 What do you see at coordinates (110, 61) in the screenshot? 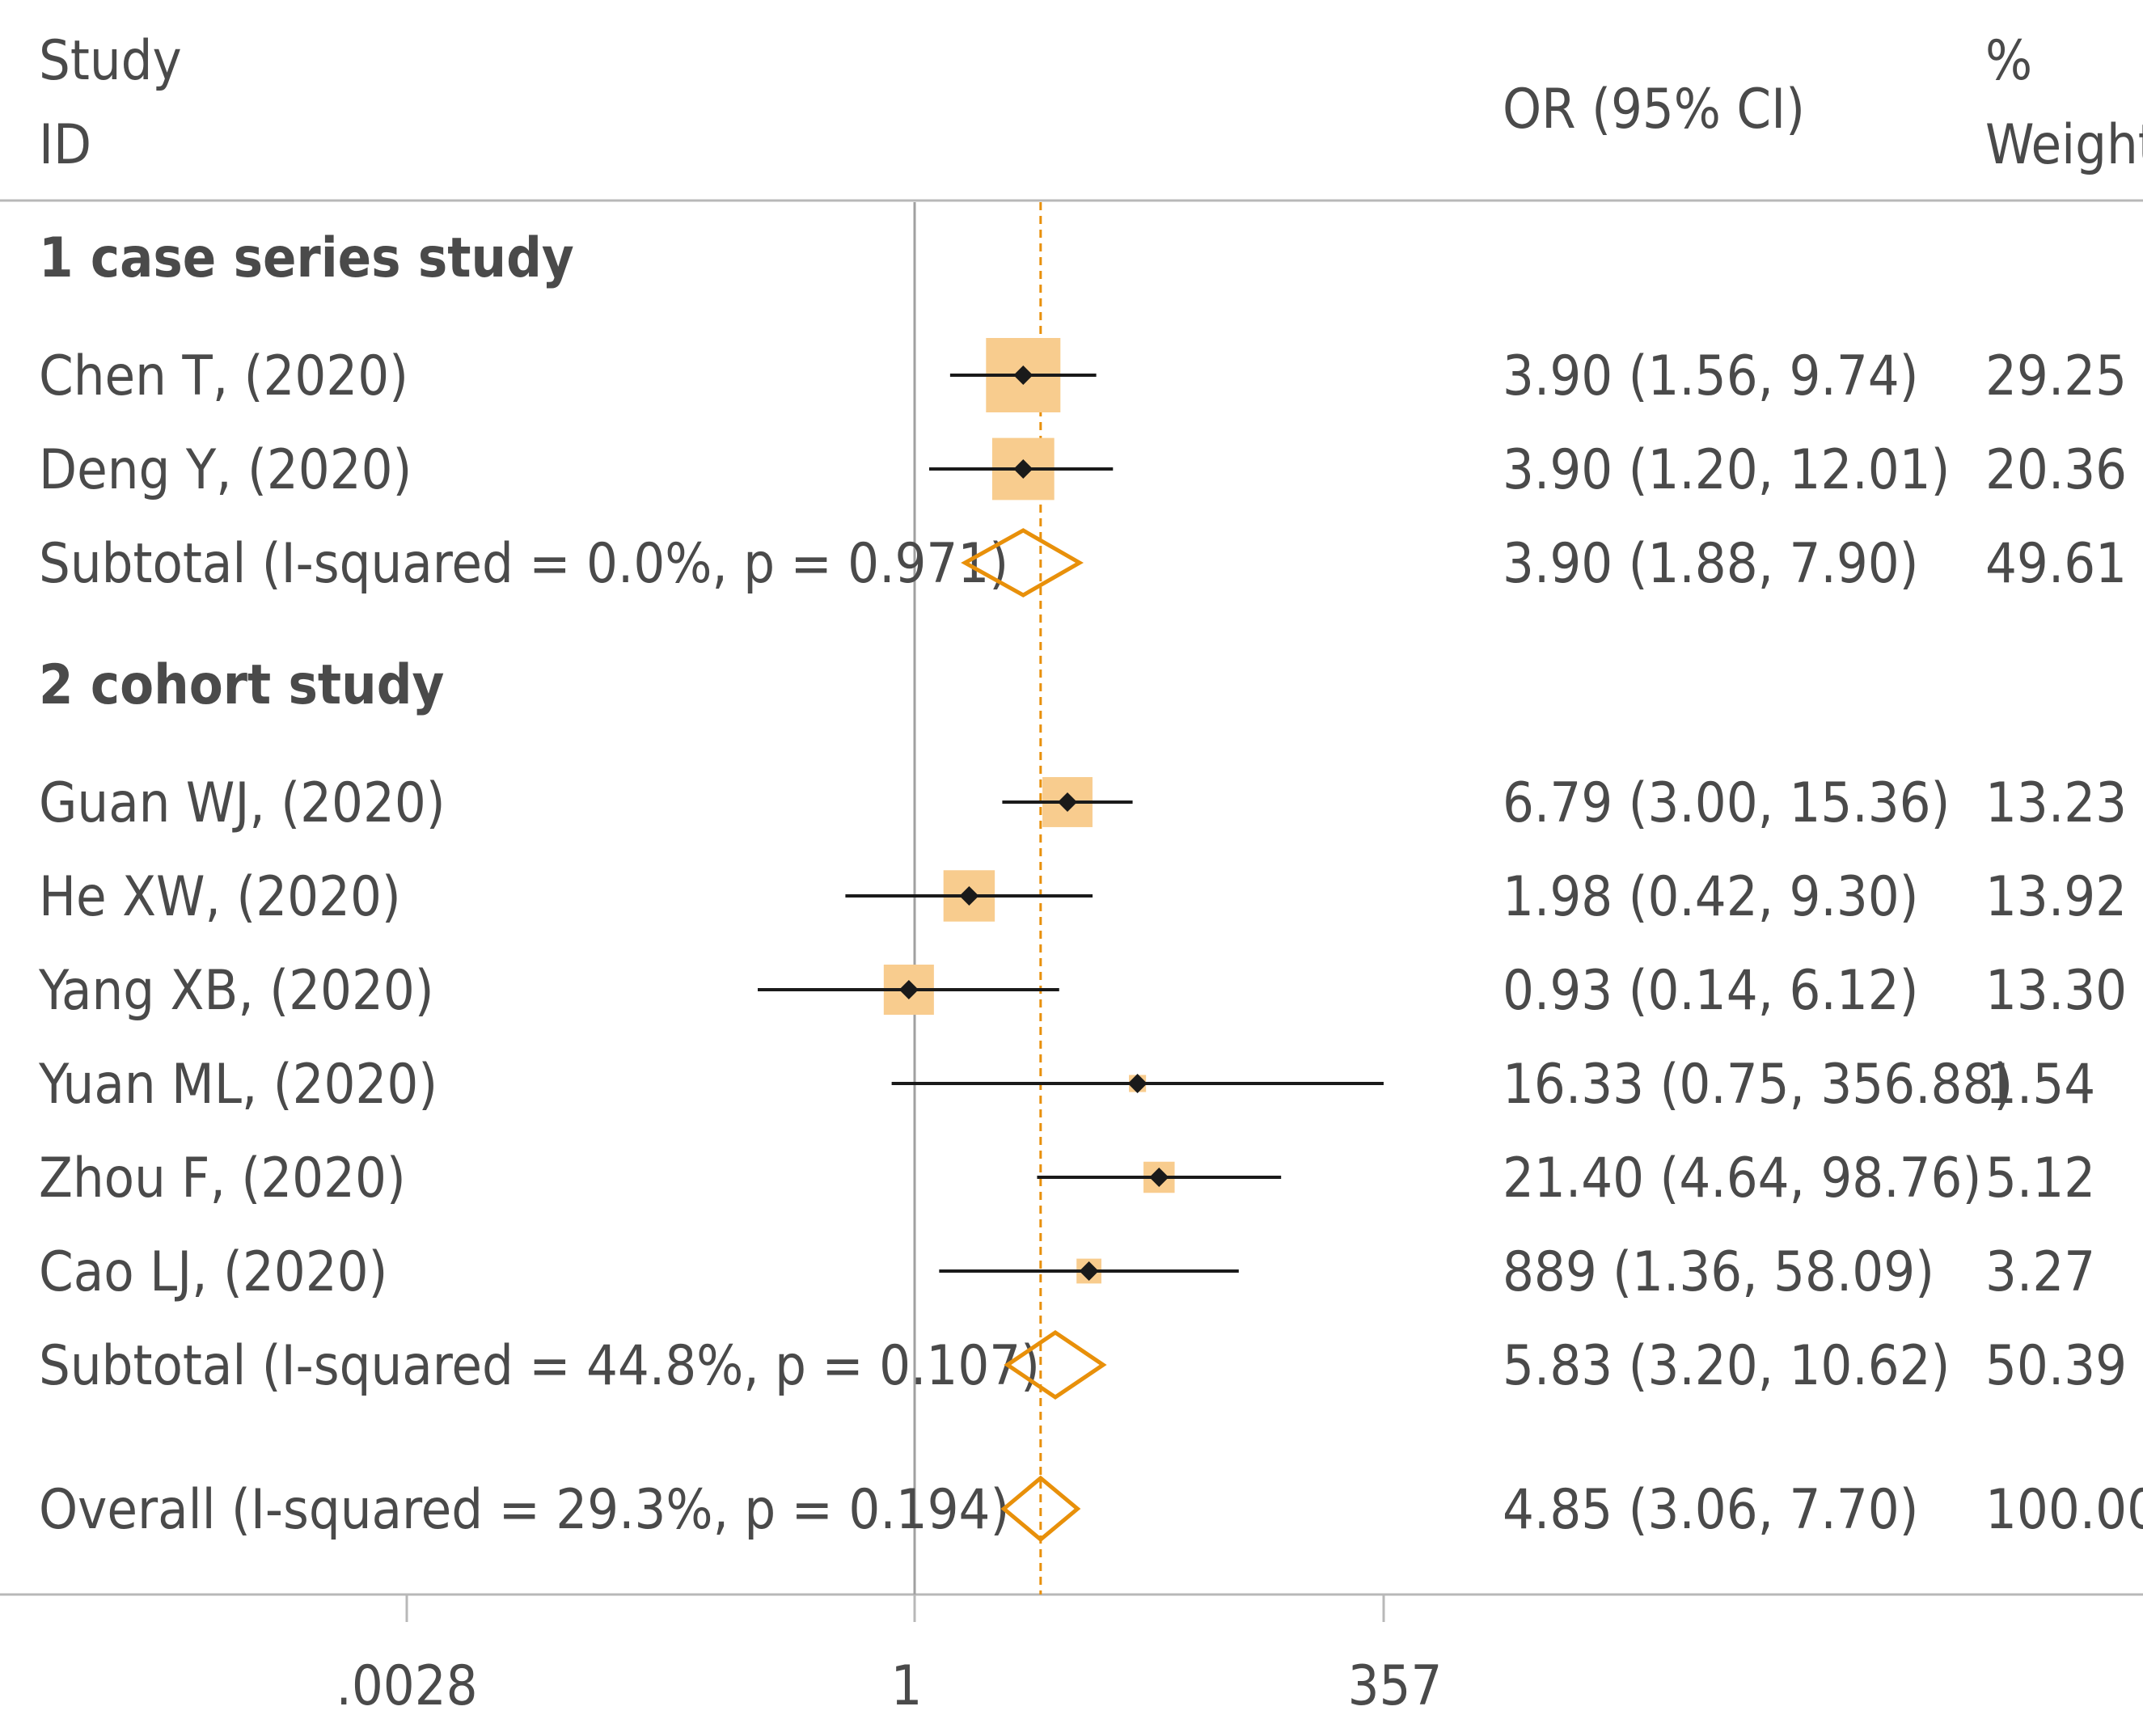
I see `header-study: Study` at bounding box center [110, 61].